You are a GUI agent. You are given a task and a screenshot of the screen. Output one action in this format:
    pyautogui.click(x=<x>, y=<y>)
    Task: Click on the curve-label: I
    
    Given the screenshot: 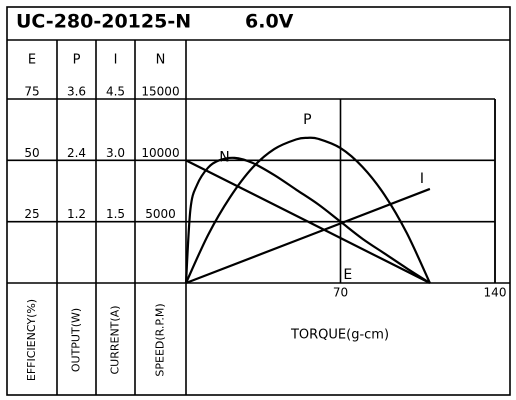 What is the action you would take?
    pyautogui.click(x=422, y=179)
    